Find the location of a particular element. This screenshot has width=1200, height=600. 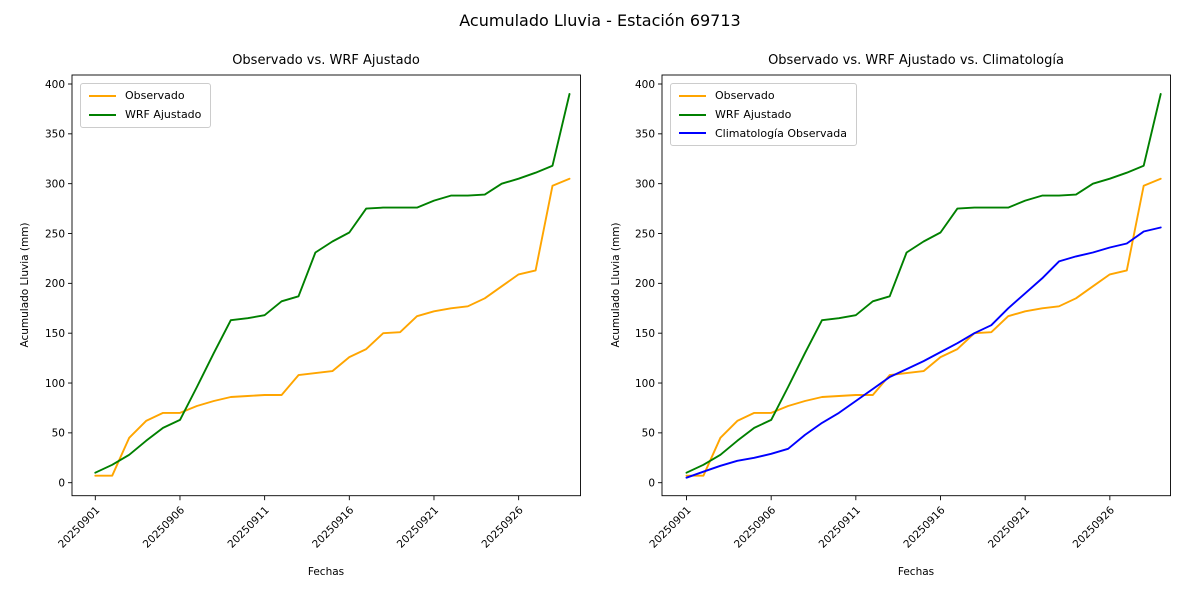

right-x-axis-label: Fechas is located at coordinates (916, 572).